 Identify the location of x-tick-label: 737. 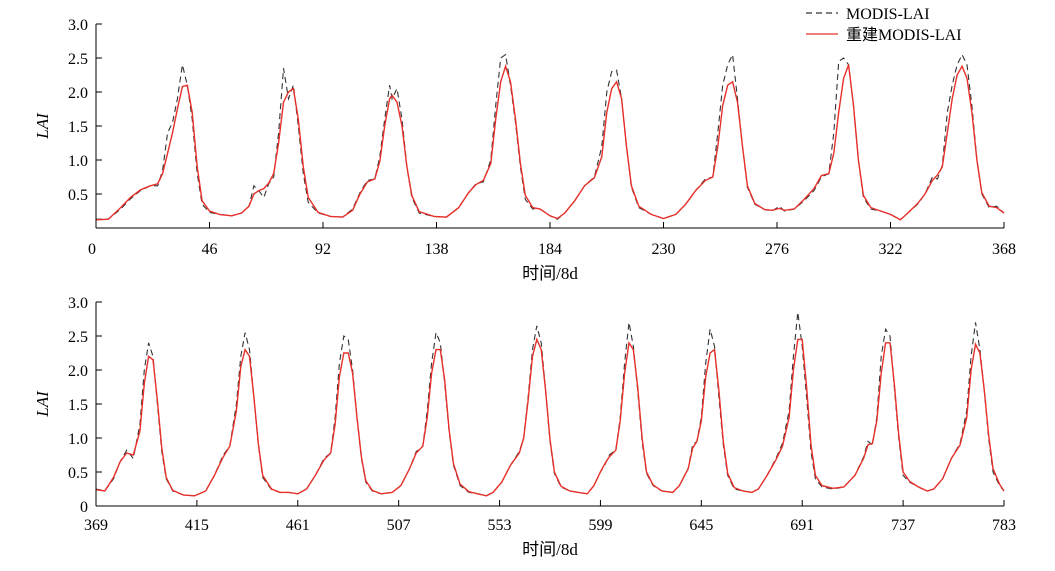
(903, 525).